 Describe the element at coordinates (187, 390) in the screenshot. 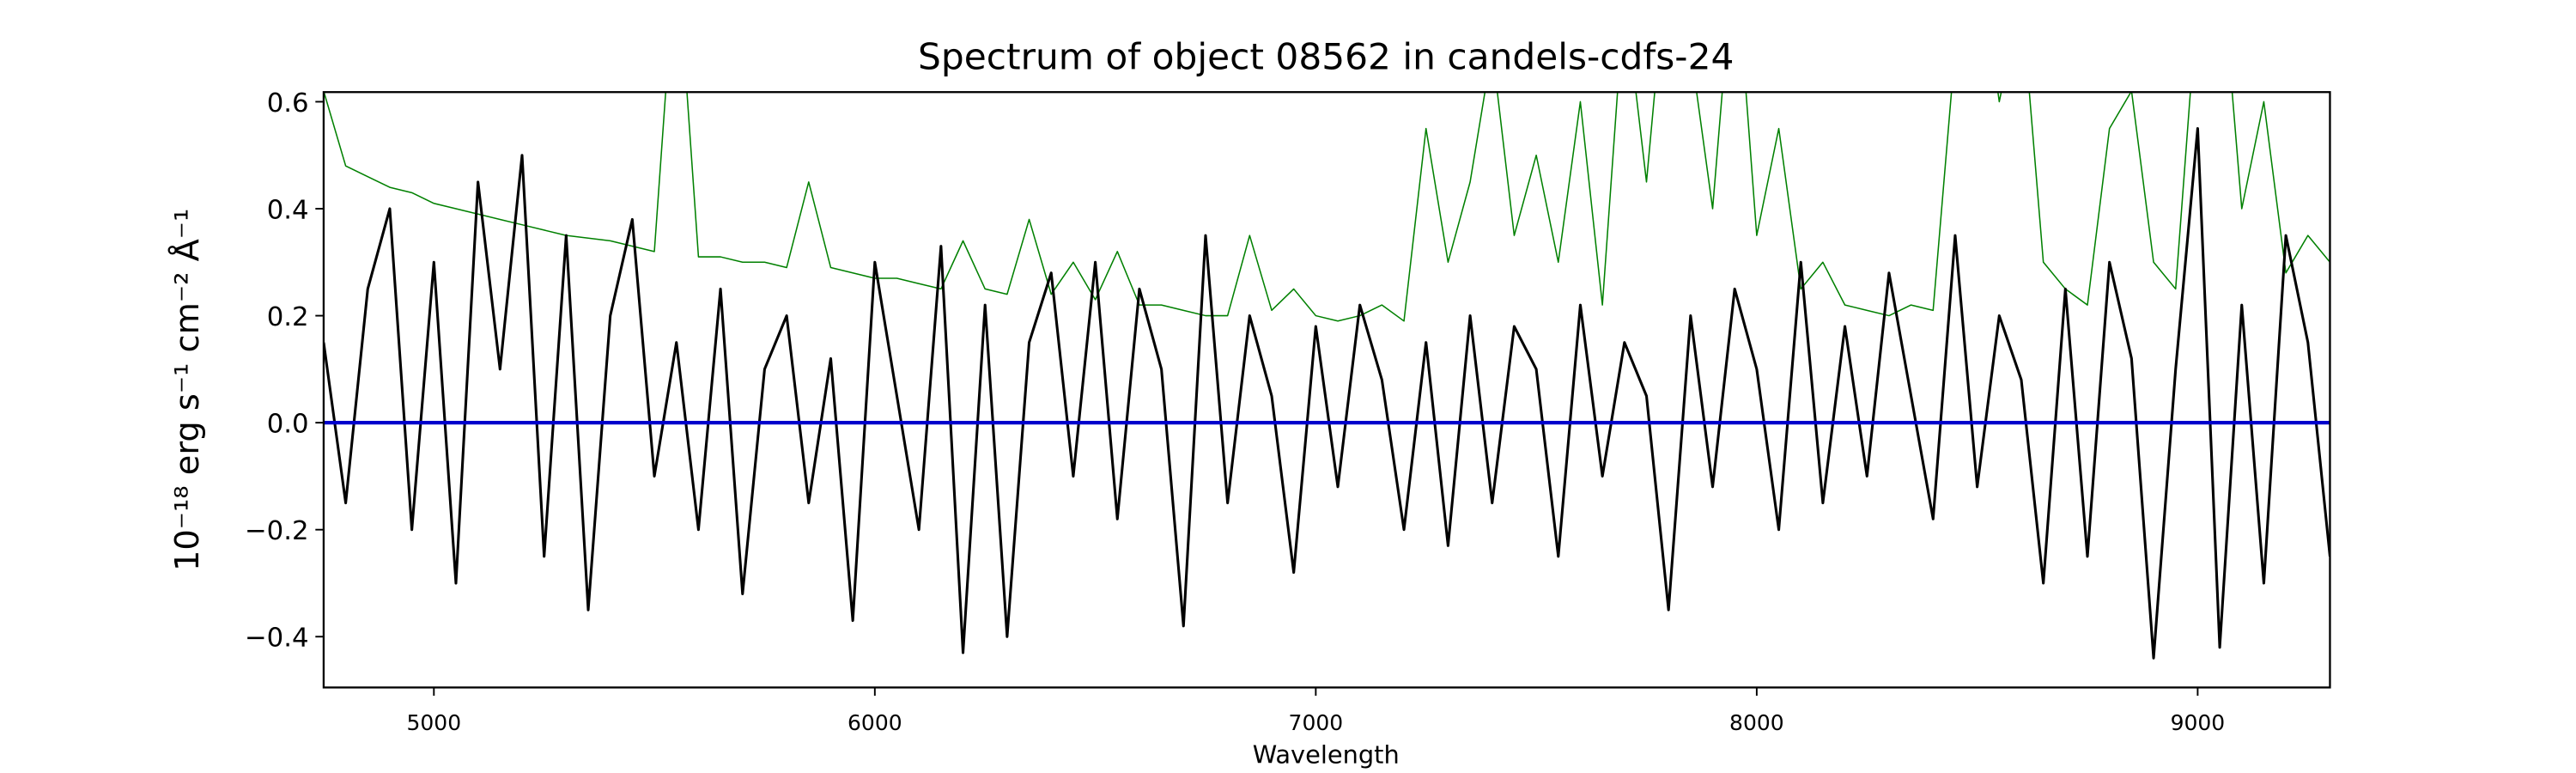

I see `y-axis-label: 10⁻¹⁸ erg s⁻¹ cm⁻² Å⁻¹` at that location.